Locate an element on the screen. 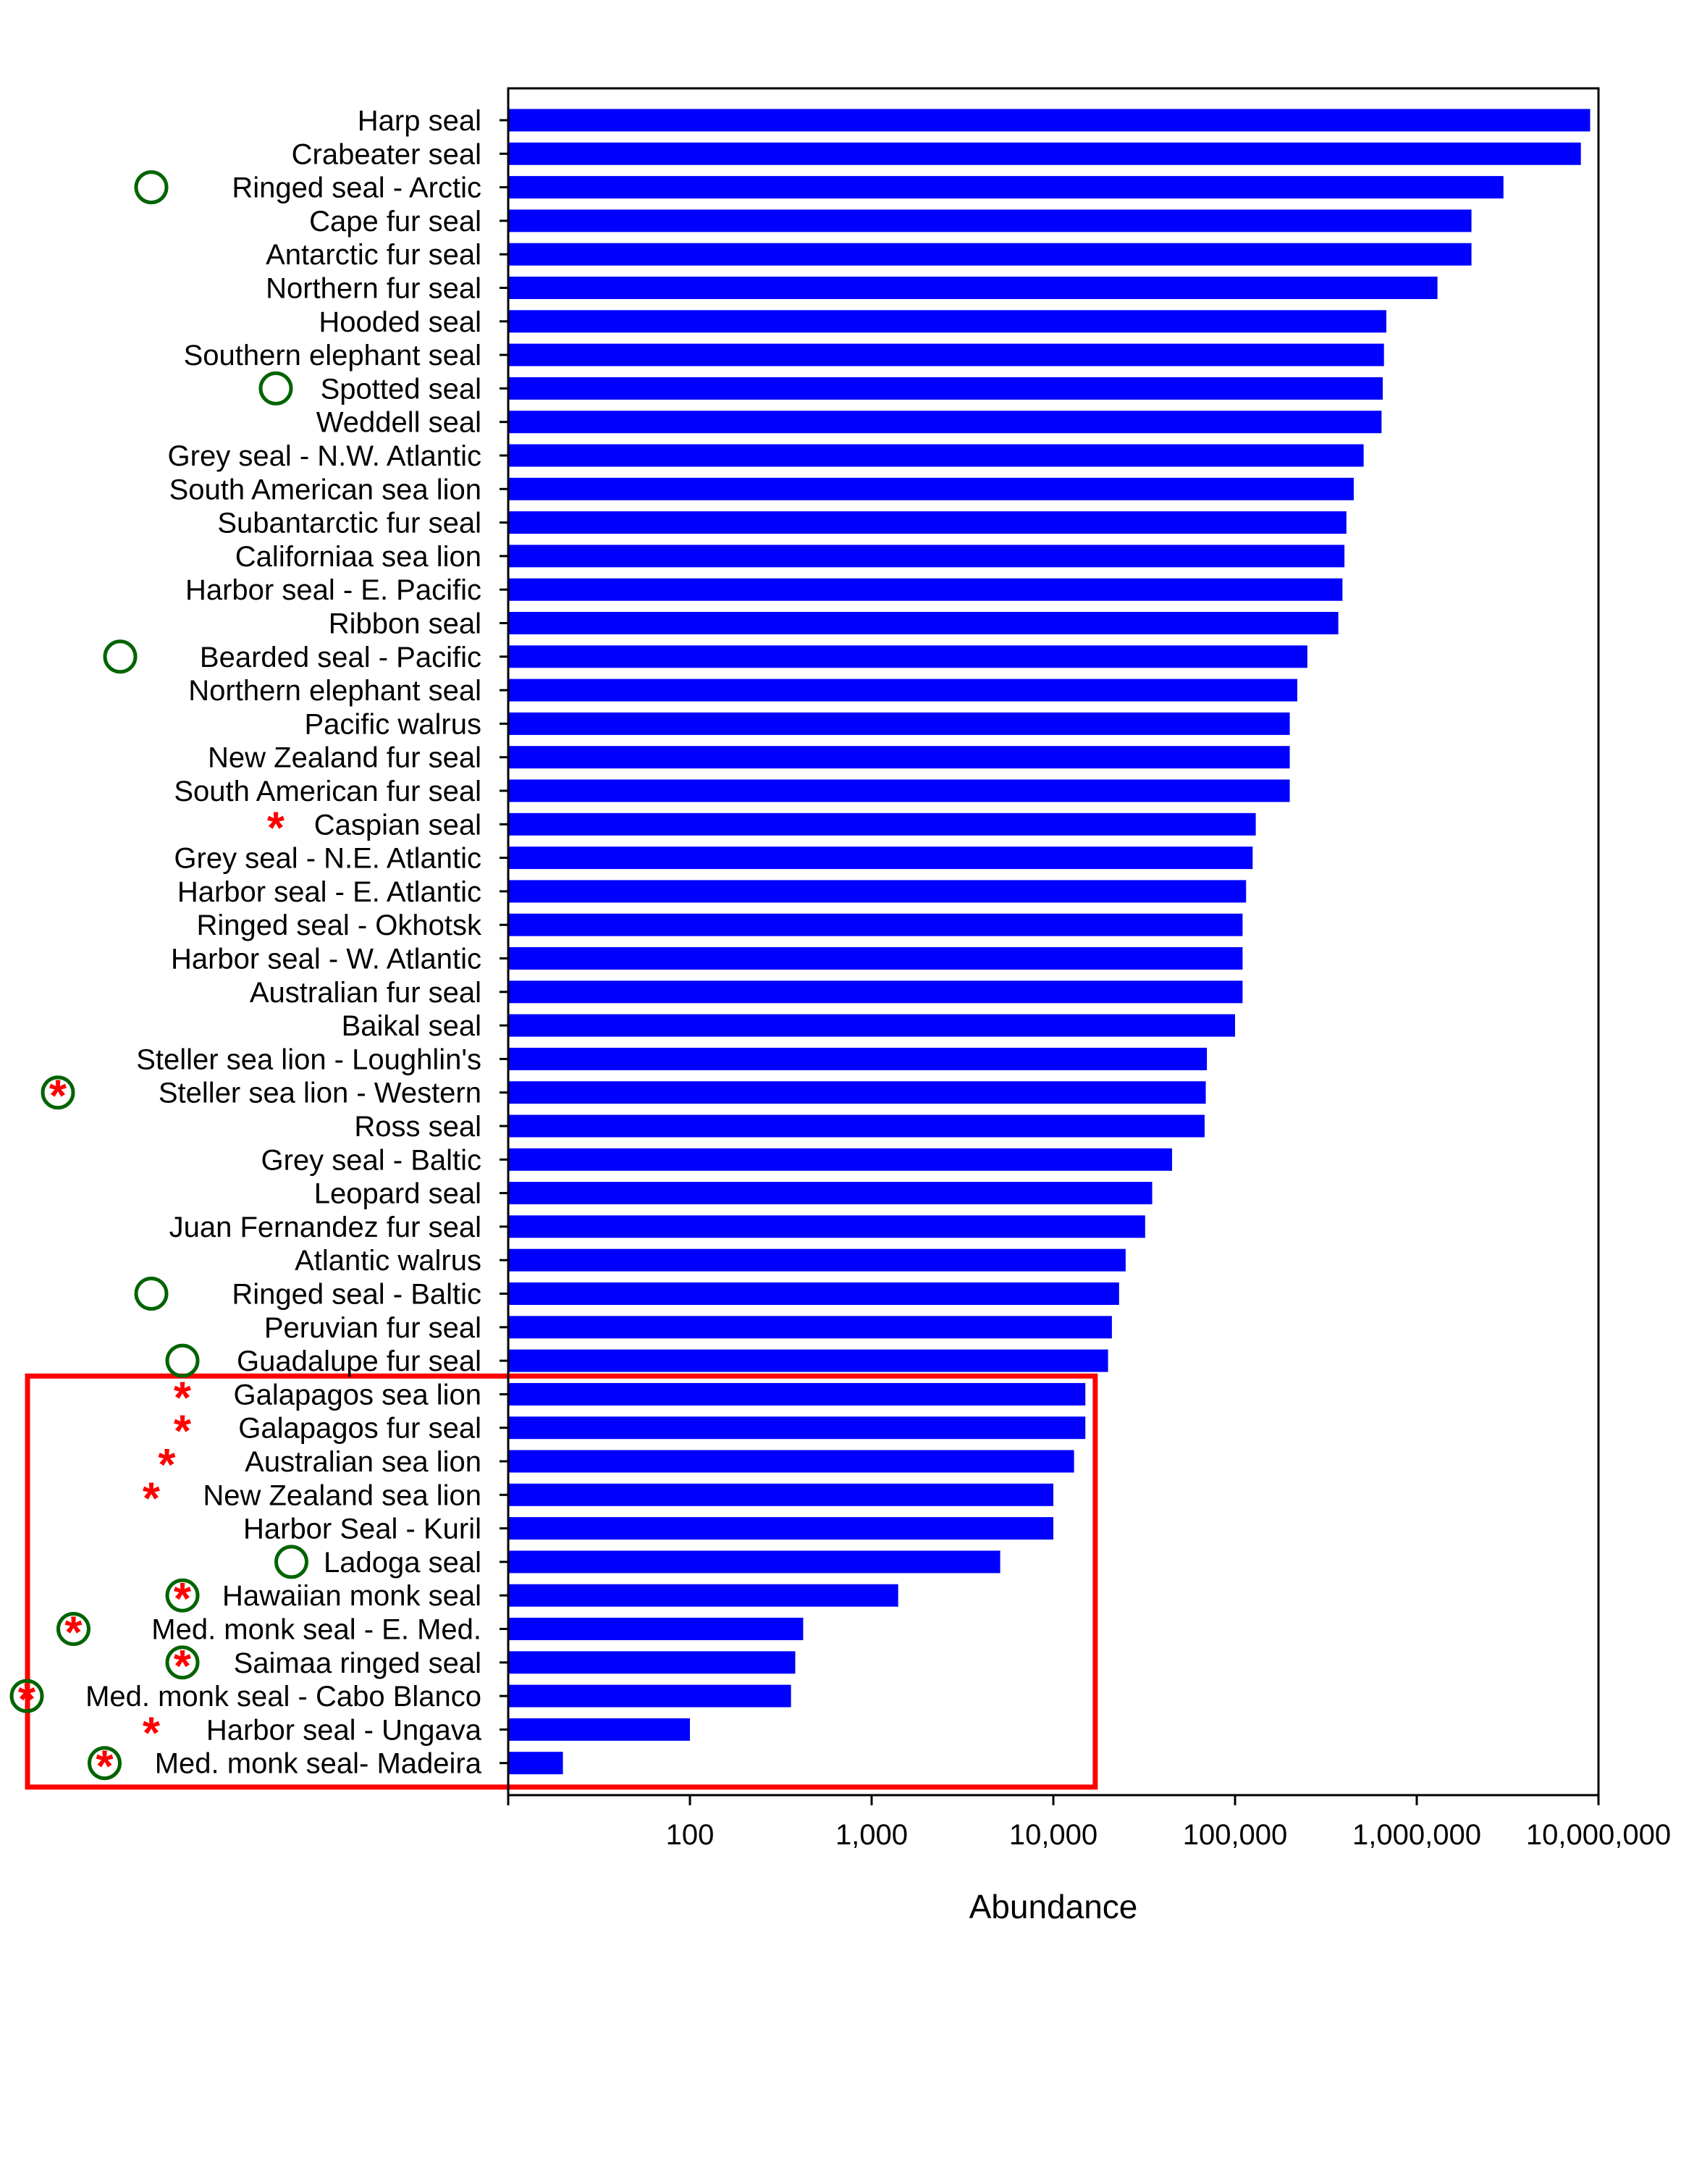  x-tick-label: 10,000,000 is located at coordinates (1598, 1835).